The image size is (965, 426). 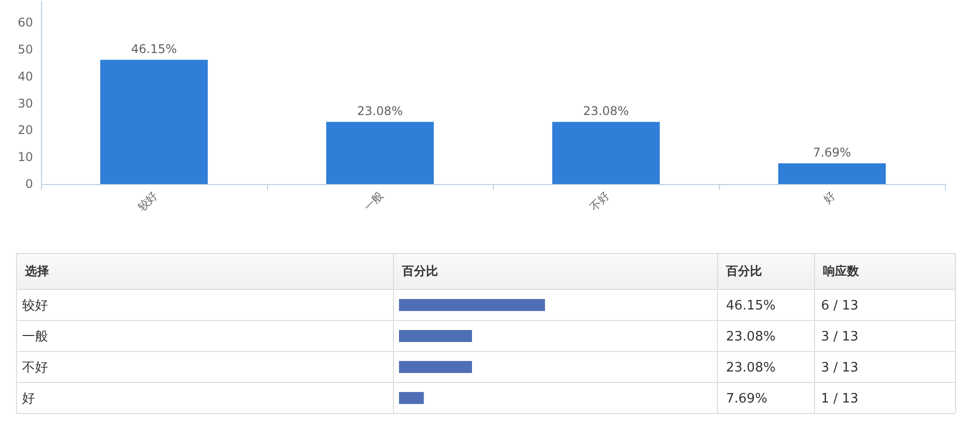 What do you see at coordinates (36, 271) in the screenshot?
I see `y-axis-title: 选择` at bounding box center [36, 271].